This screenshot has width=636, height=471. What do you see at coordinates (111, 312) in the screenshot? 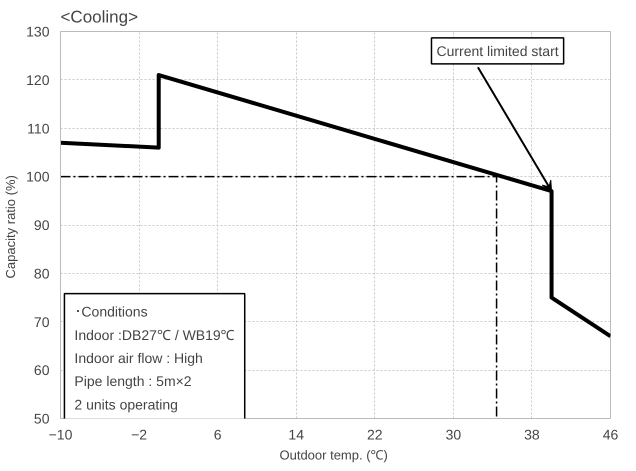
I see `annotation: ･Conditions` at bounding box center [111, 312].